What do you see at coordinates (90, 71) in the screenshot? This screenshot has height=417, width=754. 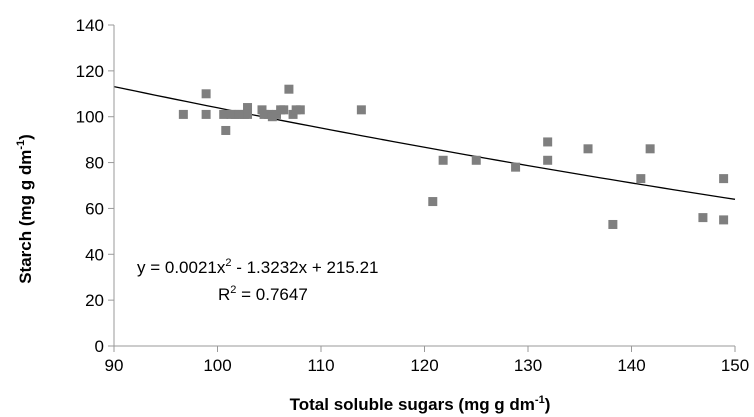 I see `y-tick-label: 120` at bounding box center [90, 71].